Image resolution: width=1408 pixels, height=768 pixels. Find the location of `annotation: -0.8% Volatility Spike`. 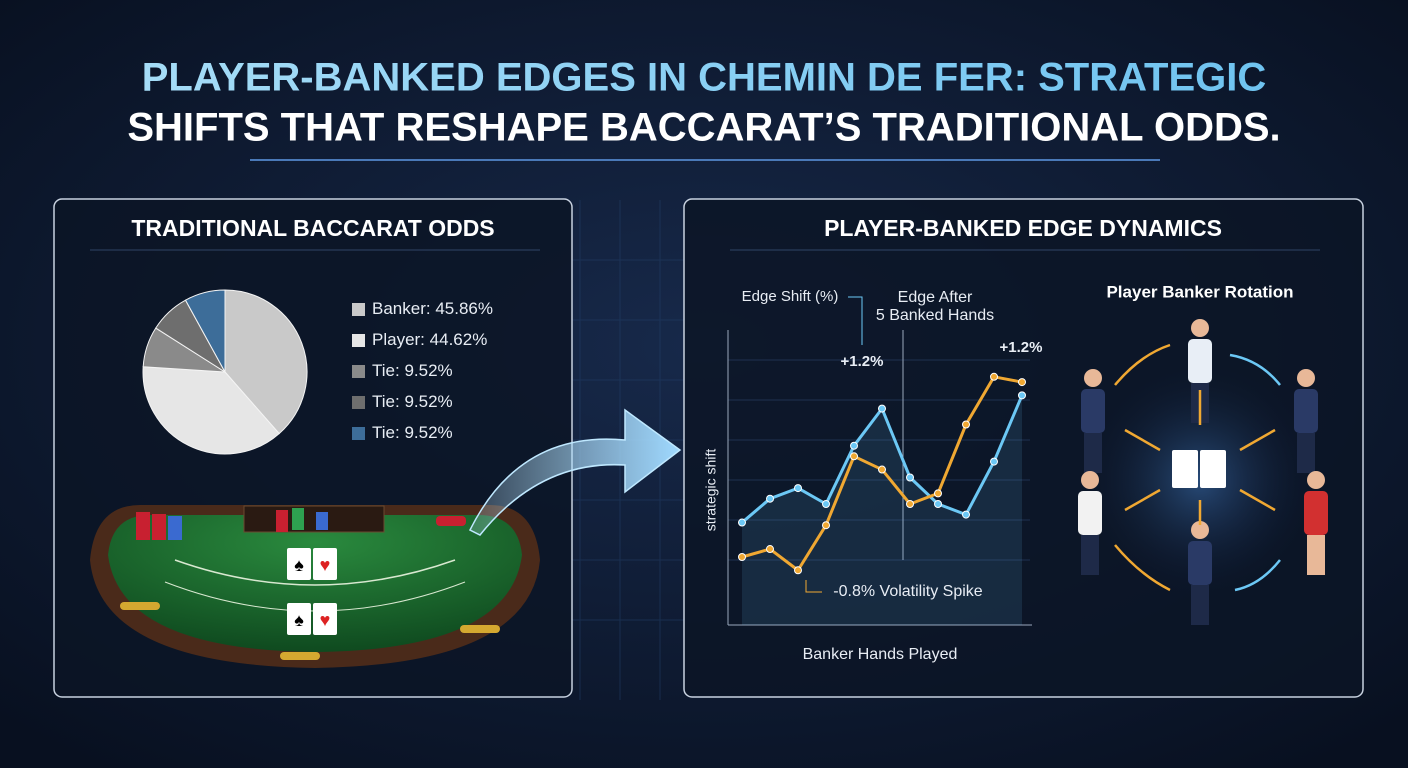

annotation: -0.8% Volatility Spike is located at coordinates (908, 591).